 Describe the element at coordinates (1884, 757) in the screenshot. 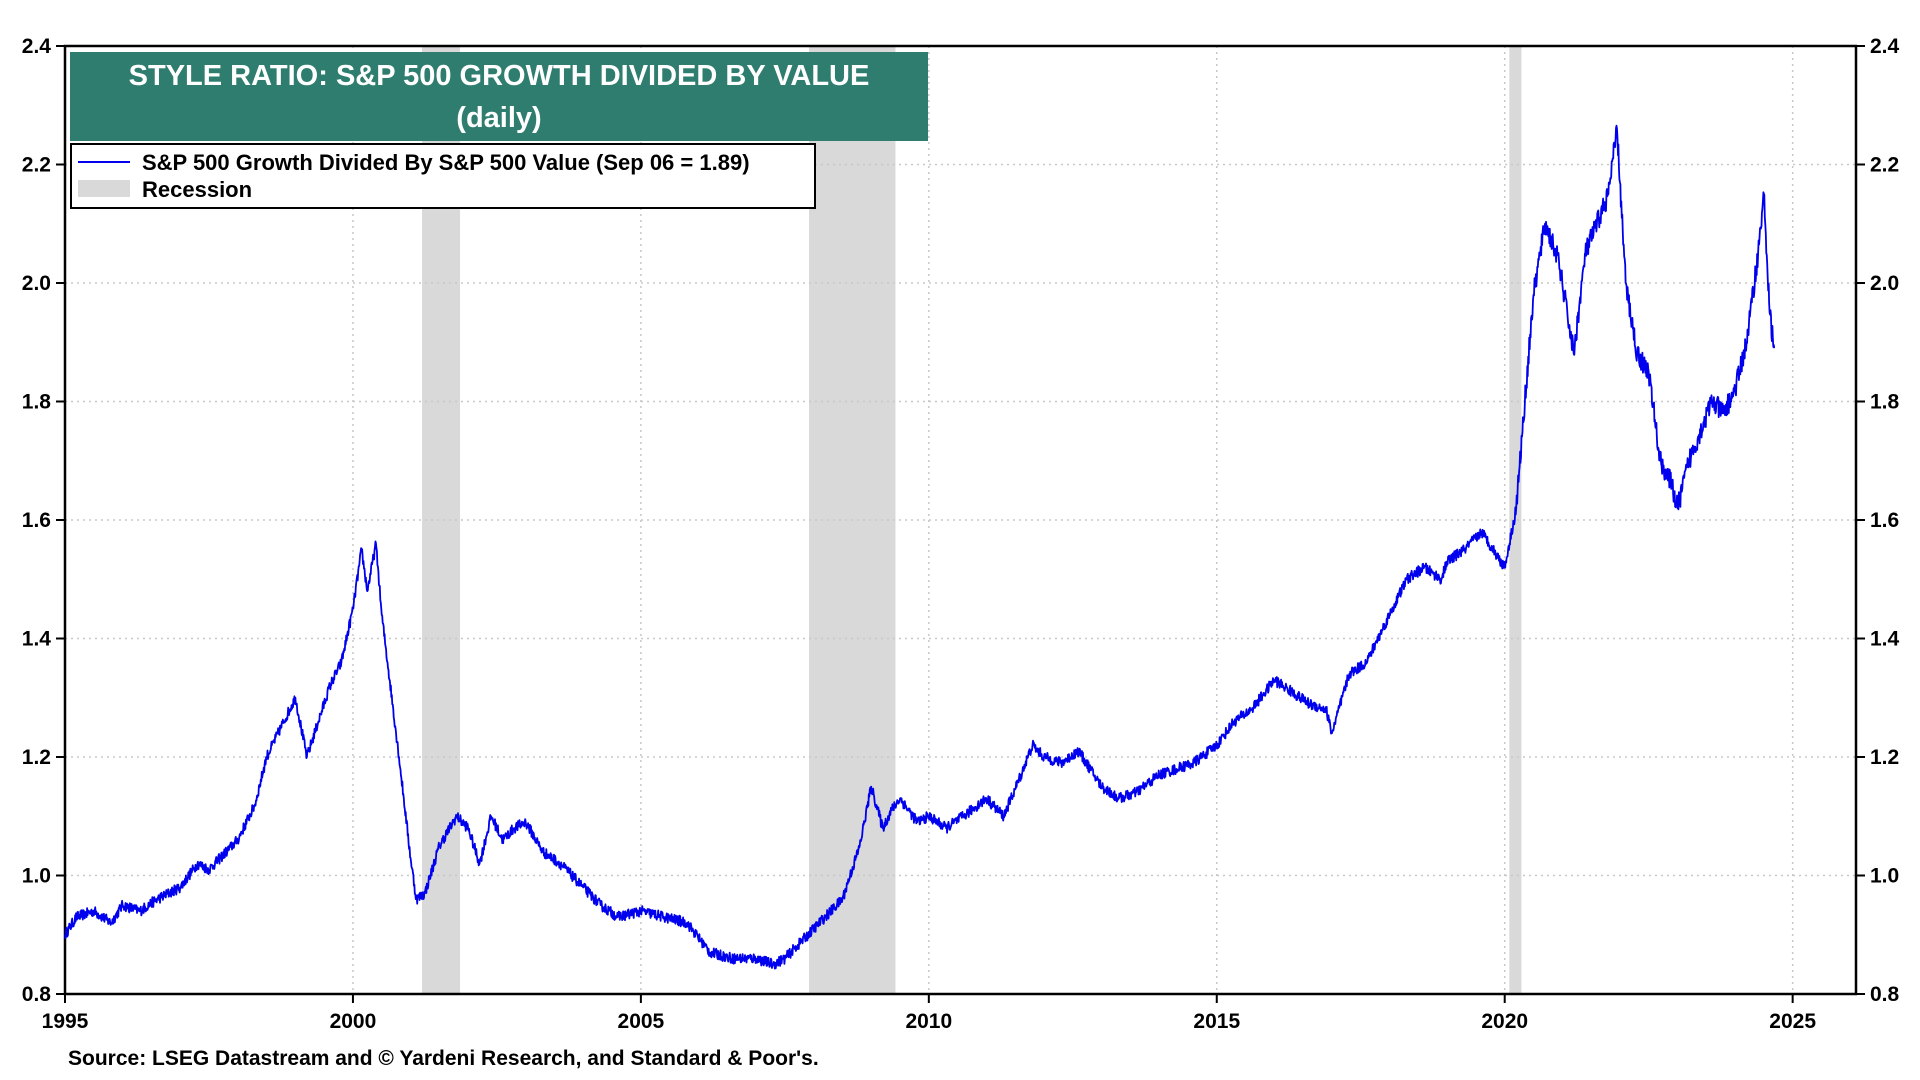

I see `ytick-label-right: 1.2` at that location.